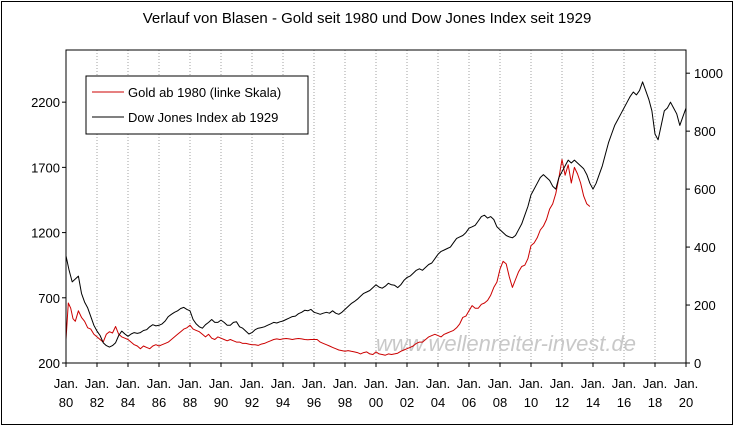 This screenshot has width=734, height=427. I want to click on x-tick-label-year: 16, so click(624, 402).